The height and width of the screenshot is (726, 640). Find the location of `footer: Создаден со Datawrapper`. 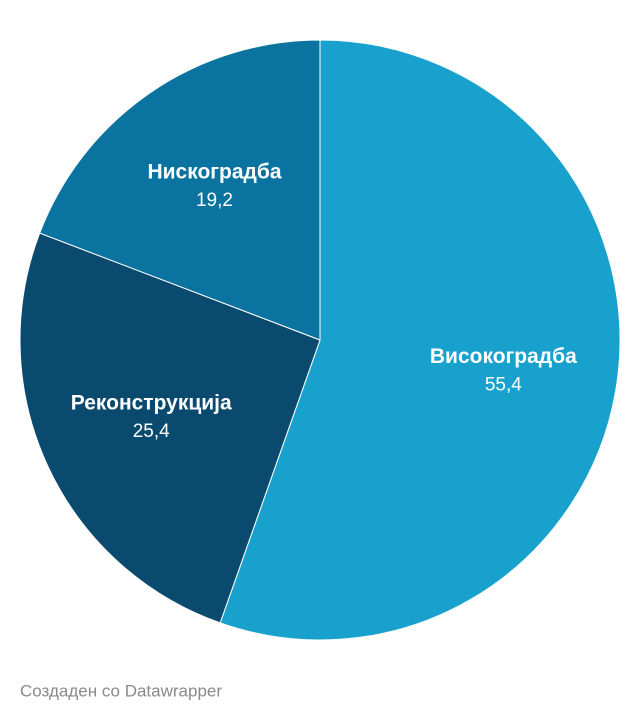

footer: Создаден со Datawrapper is located at coordinates (121, 690).